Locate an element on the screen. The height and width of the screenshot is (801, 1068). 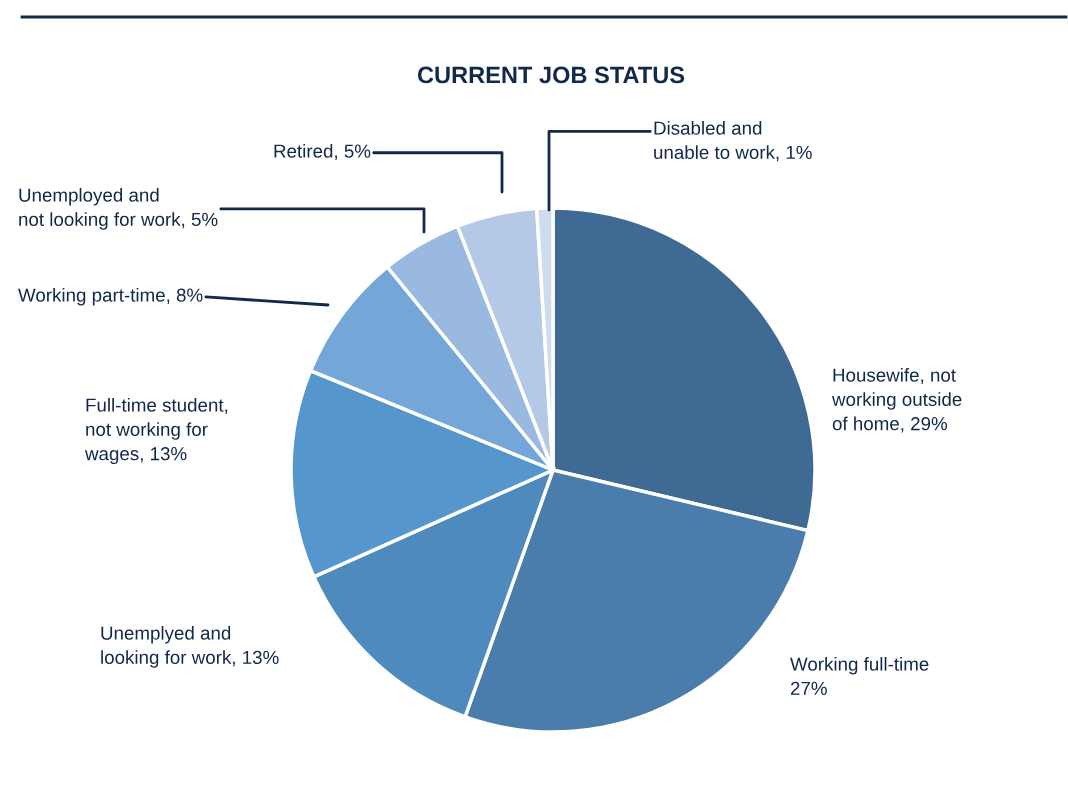
slice-label: Disabled and unable to work, 1% is located at coordinates (733, 141).